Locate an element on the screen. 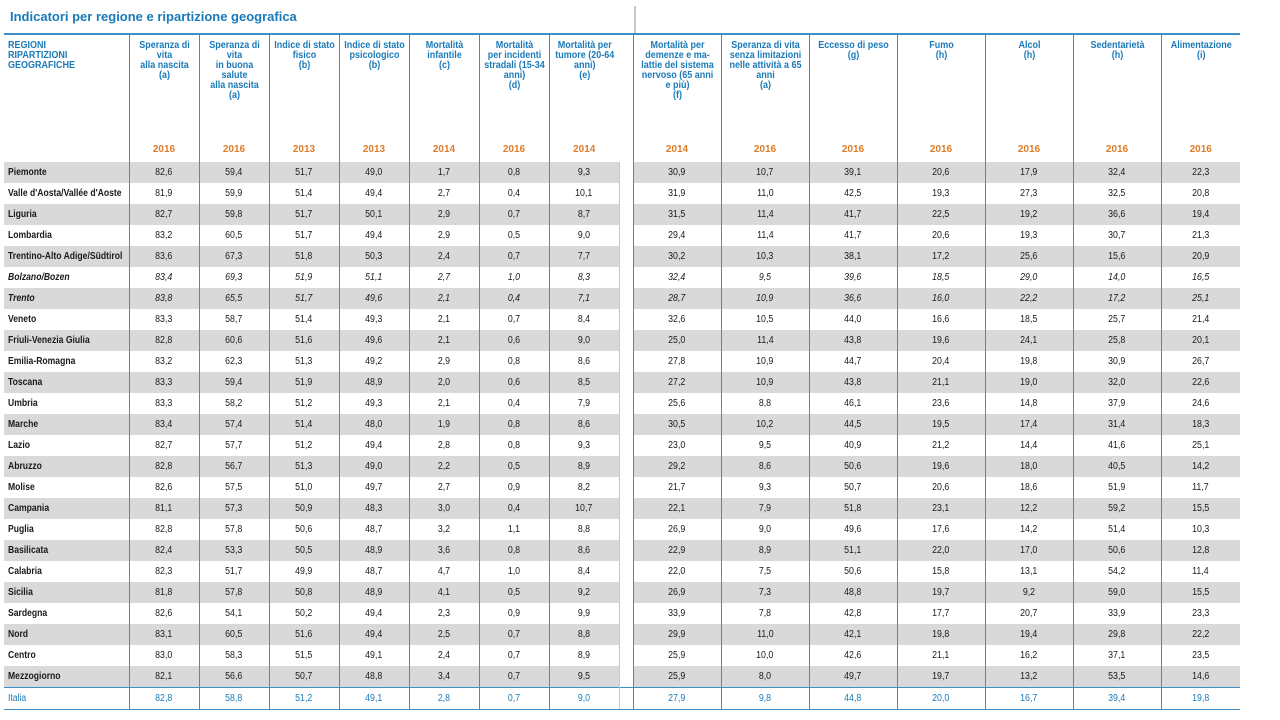 The image size is (1280, 720). cell-value: 50,9 is located at coordinates (304, 508).